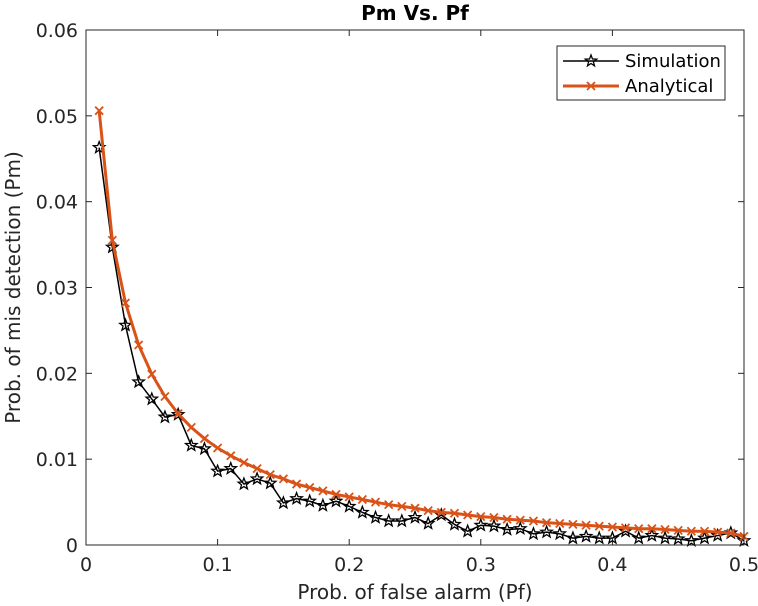 The height and width of the screenshot is (606, 758). Describe the element at coordinates (13, 287) in the screenshot. I see `y-axis-label: Prob. of mis detection (Pm)` at that location.